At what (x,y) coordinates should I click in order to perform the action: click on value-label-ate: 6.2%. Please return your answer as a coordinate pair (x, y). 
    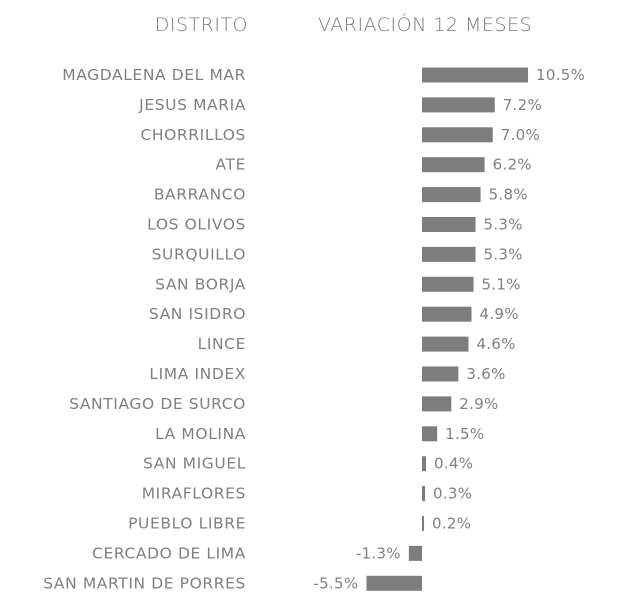
    Looking at the image, I should click on (512, 165).